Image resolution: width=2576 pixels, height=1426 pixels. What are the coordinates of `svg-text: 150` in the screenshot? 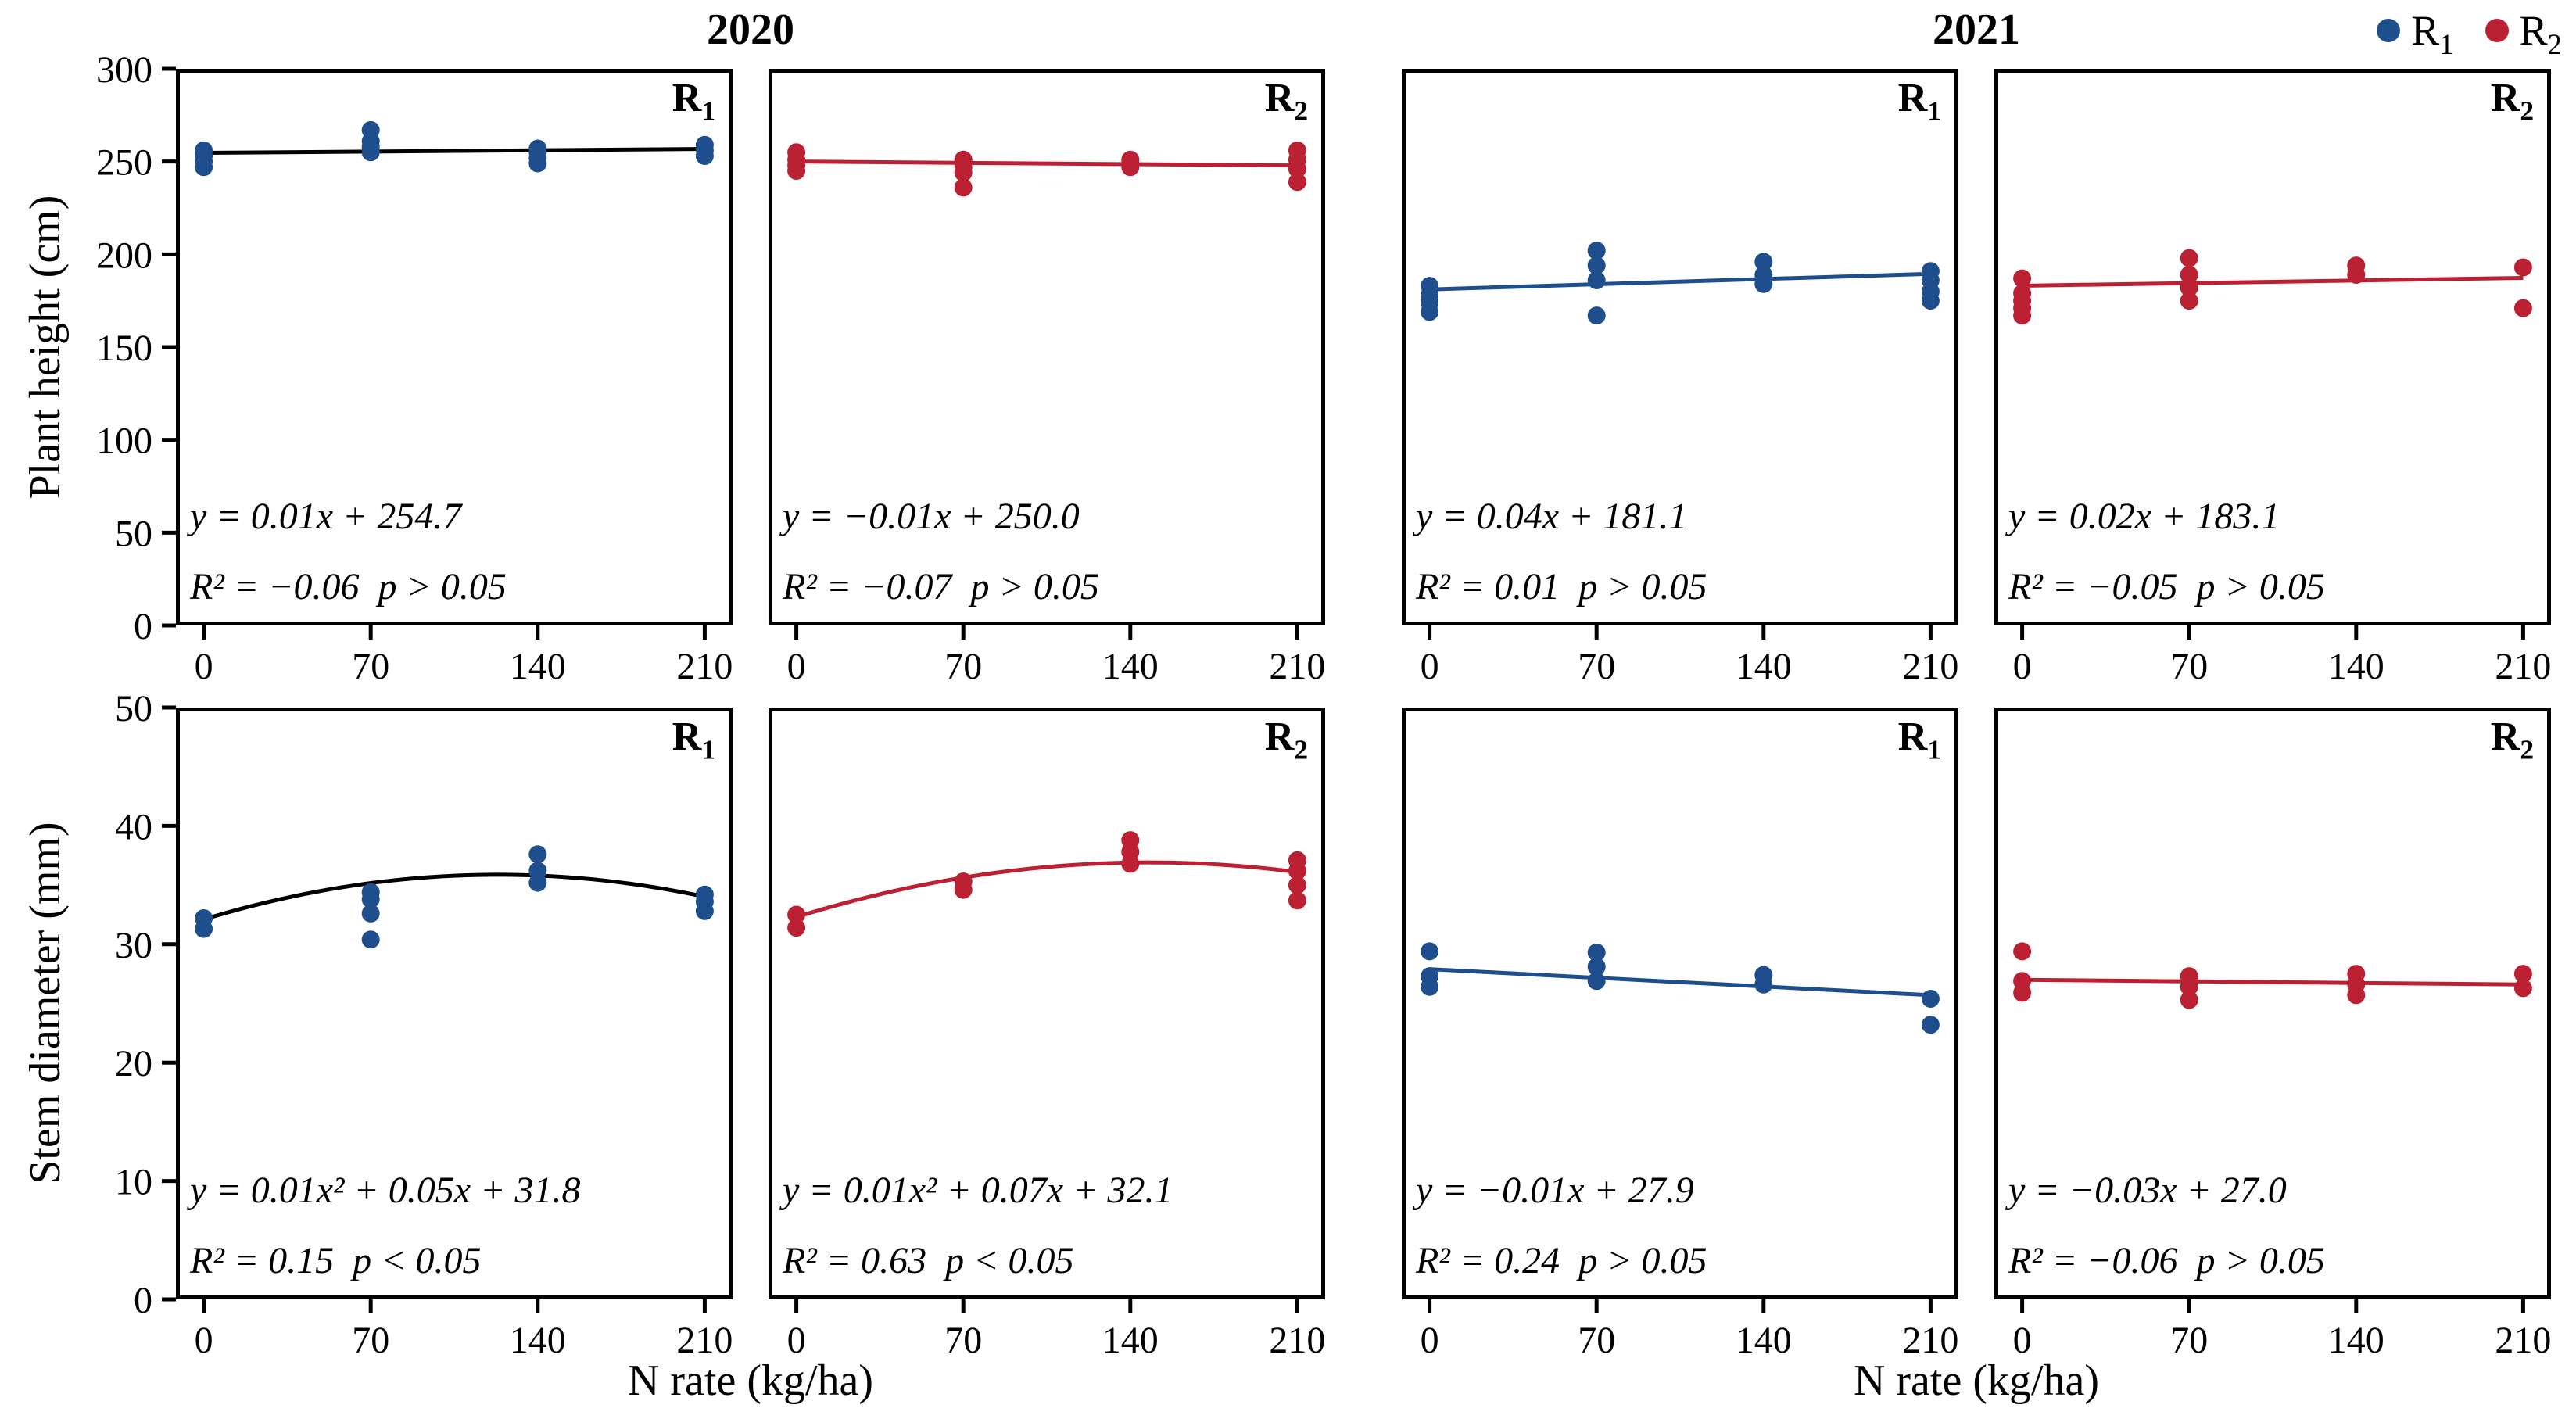 It's located at (124, 348).